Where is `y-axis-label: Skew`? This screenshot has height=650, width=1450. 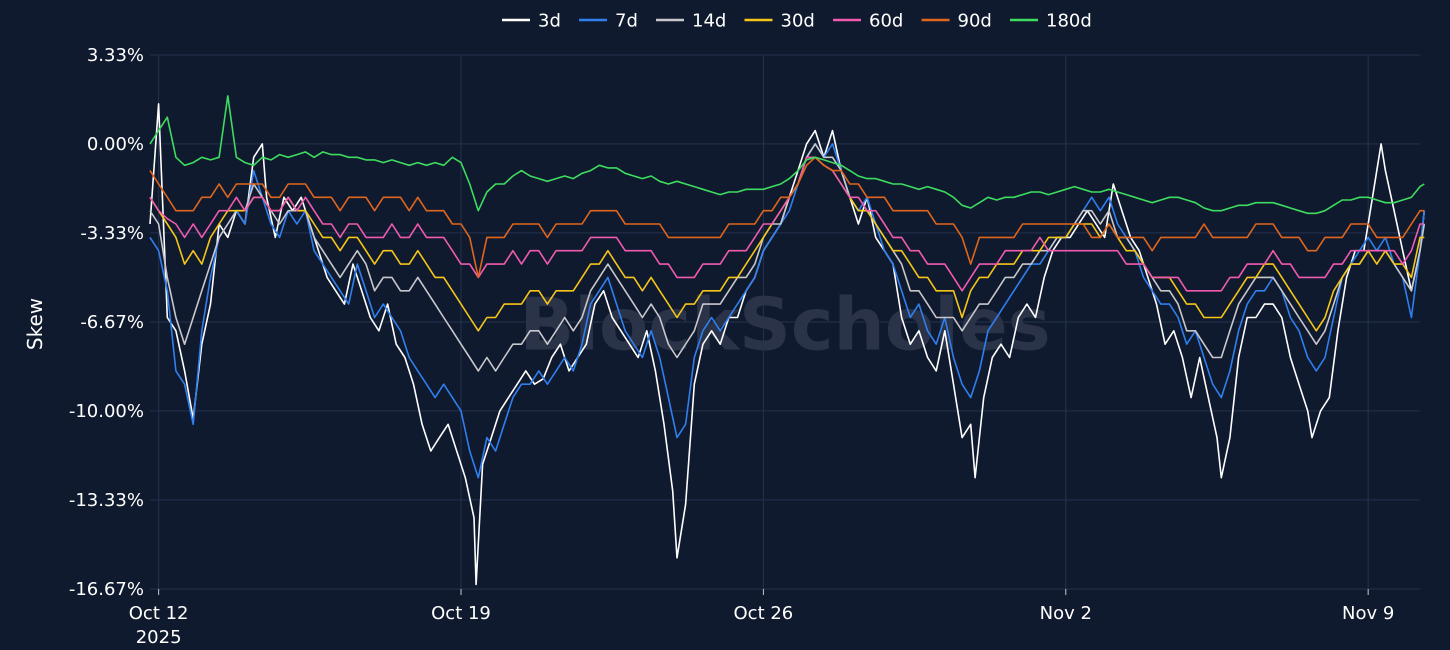
y-axis-label: Skew is located at coordinates (35, 324).